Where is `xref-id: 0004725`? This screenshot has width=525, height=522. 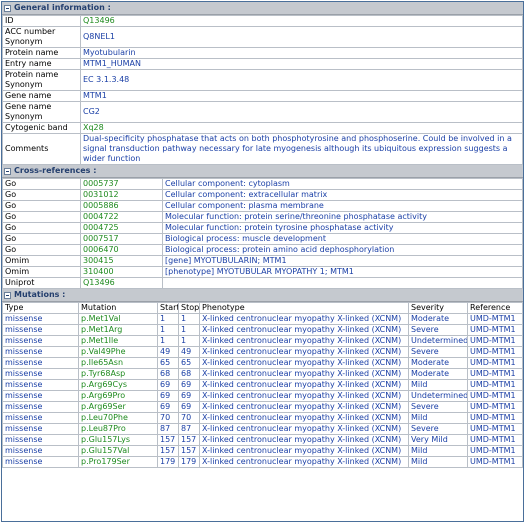 xref-id: 0004725 is located at coordinates (121, 228).